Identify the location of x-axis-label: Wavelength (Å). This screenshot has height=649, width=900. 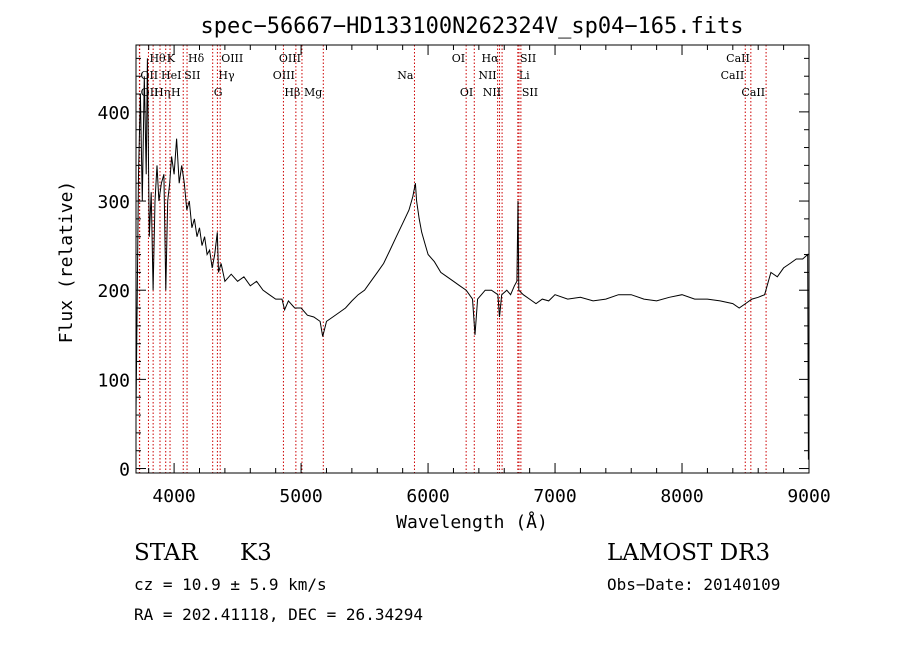
(472, 522).